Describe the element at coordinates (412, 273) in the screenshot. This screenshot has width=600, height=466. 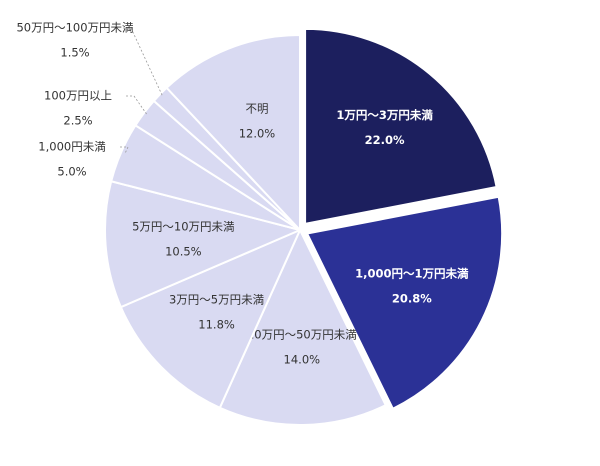
I see `slice-label: 1,000円～1万円未満` at that location.